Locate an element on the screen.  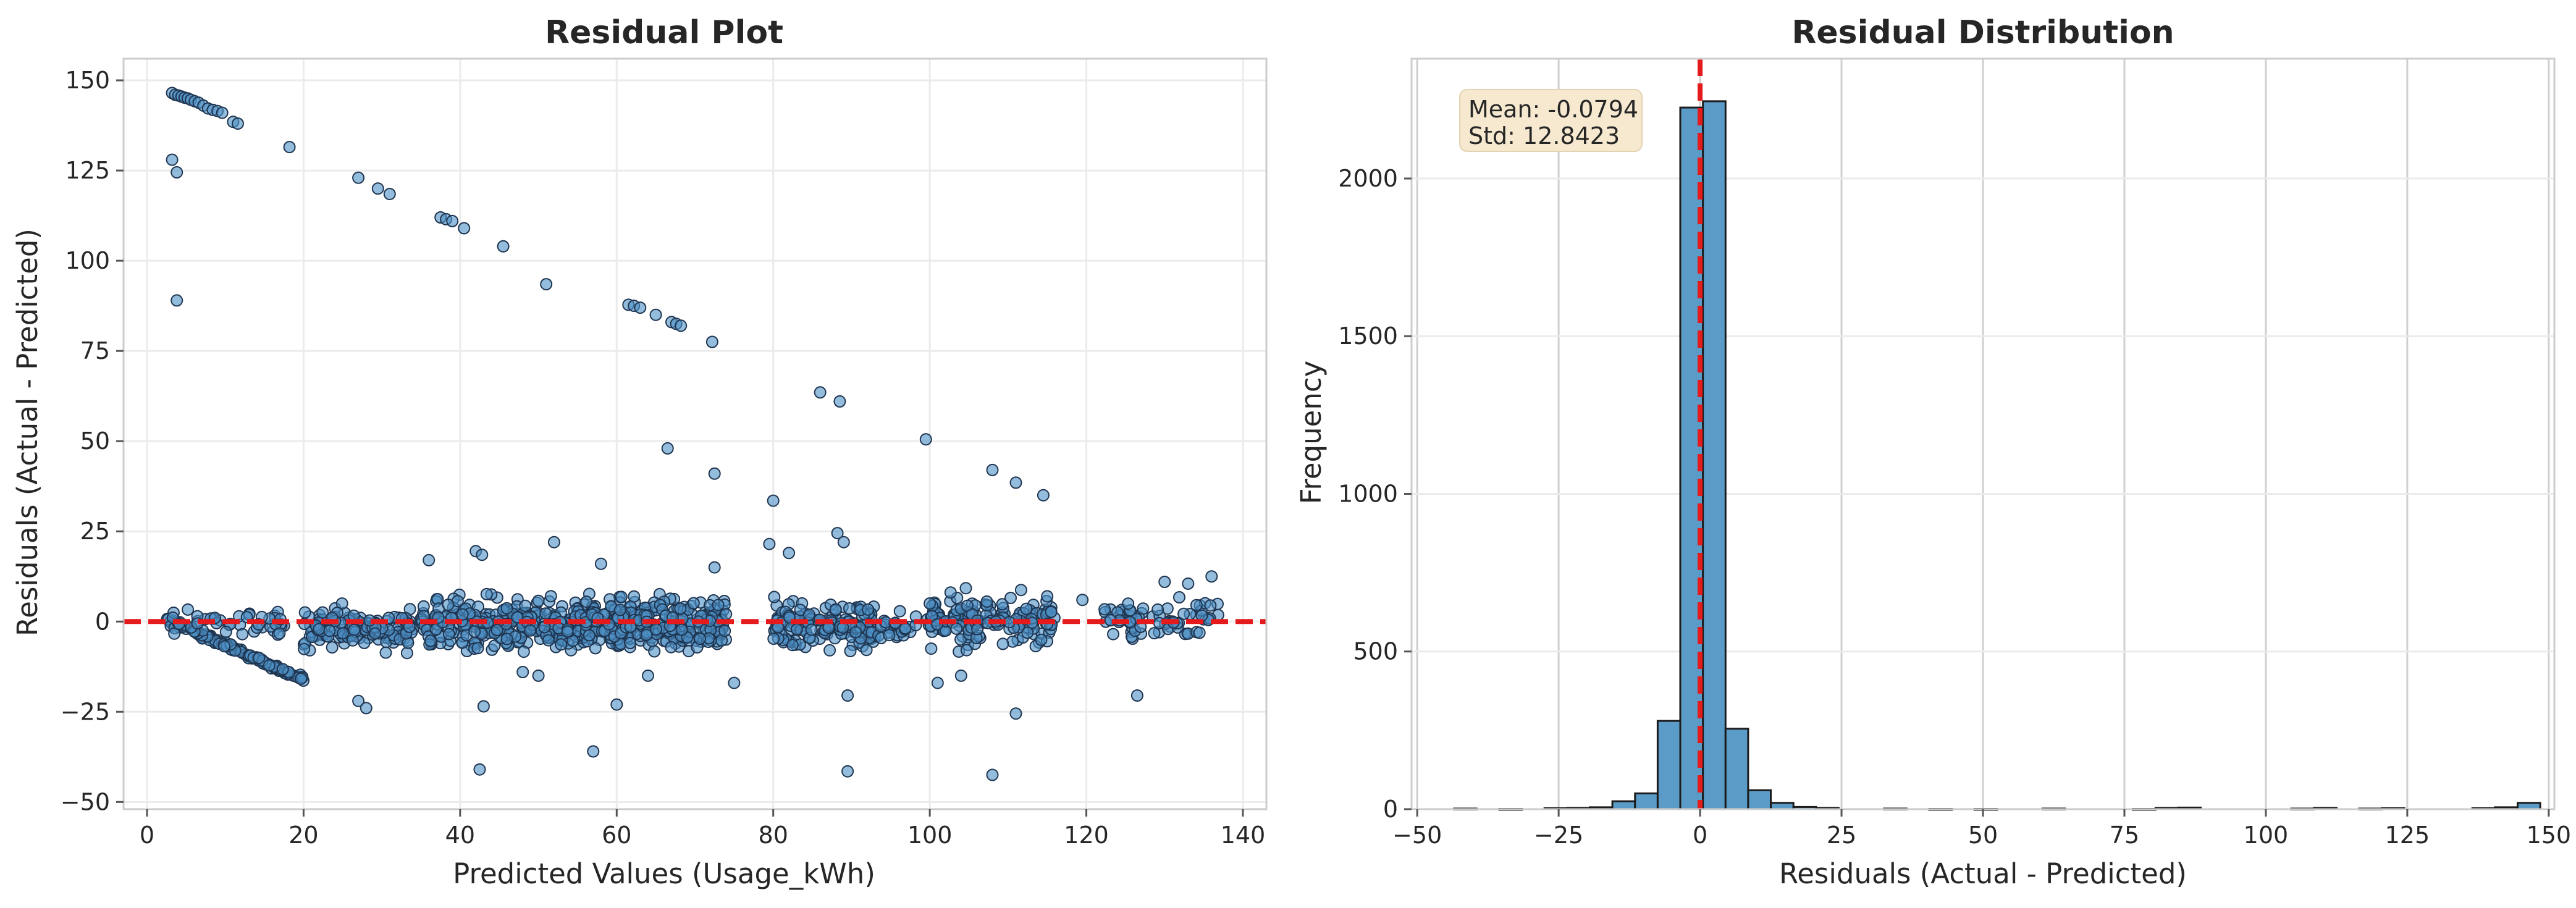
mean-annotation: Mean: -0.0794 is located at coordinates (1553, 109).